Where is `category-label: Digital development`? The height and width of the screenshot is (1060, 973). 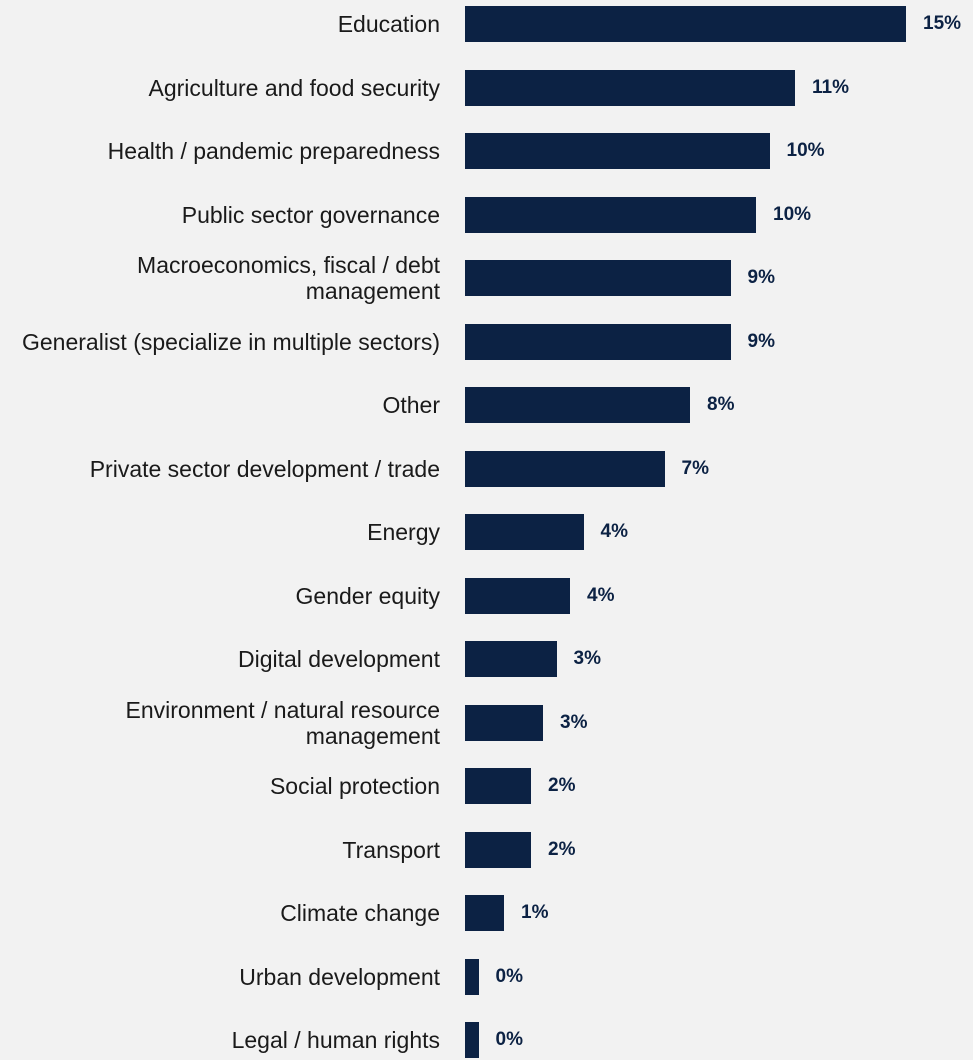
category-label: Digital development is located at coordinates (338, 659).